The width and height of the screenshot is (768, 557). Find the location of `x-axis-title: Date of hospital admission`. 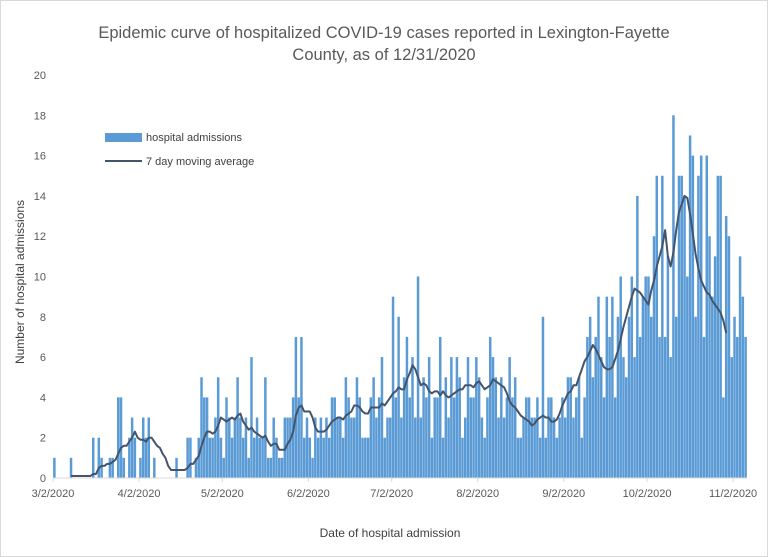

x-axis-title: Date of hospital admission is located at coordinates (390, 533).